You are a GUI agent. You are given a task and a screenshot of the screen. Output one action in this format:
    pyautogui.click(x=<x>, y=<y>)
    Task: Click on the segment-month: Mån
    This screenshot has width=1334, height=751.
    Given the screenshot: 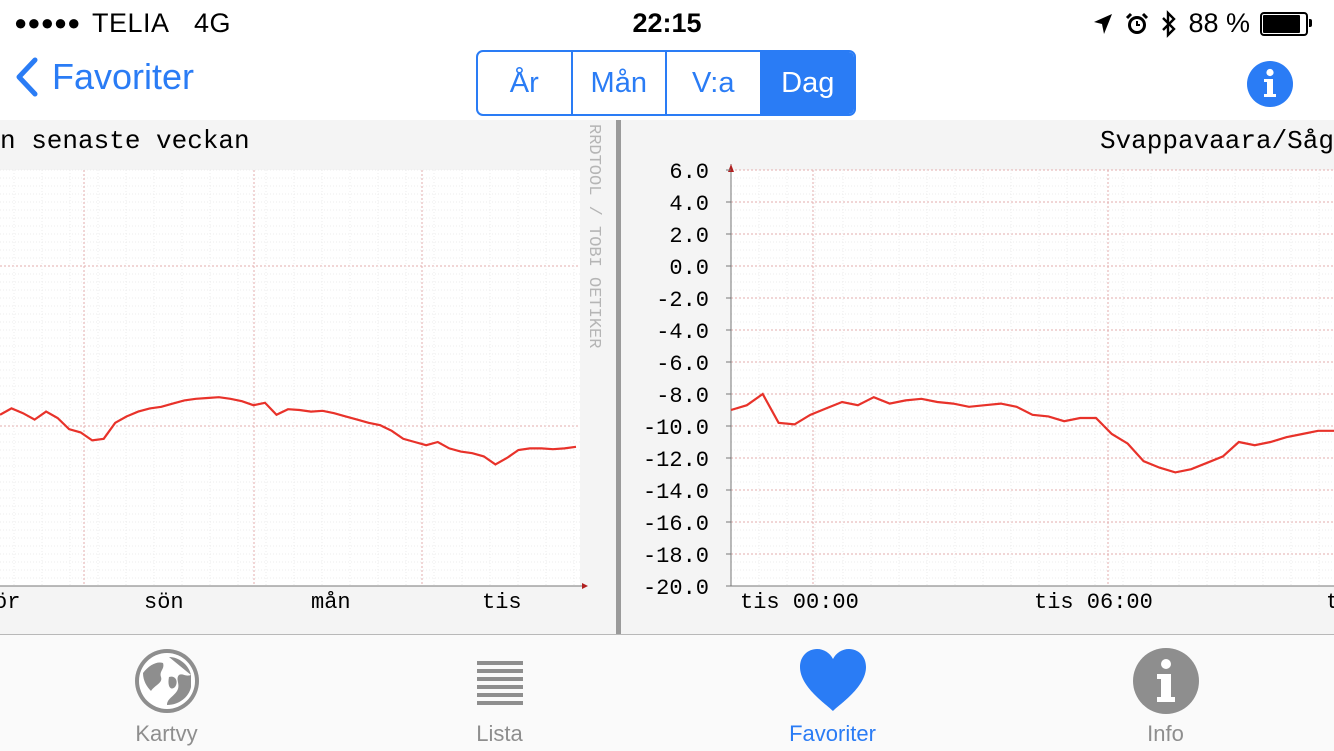 What is the action you would take?
    pyautogui.click(x=618, y=83)
    